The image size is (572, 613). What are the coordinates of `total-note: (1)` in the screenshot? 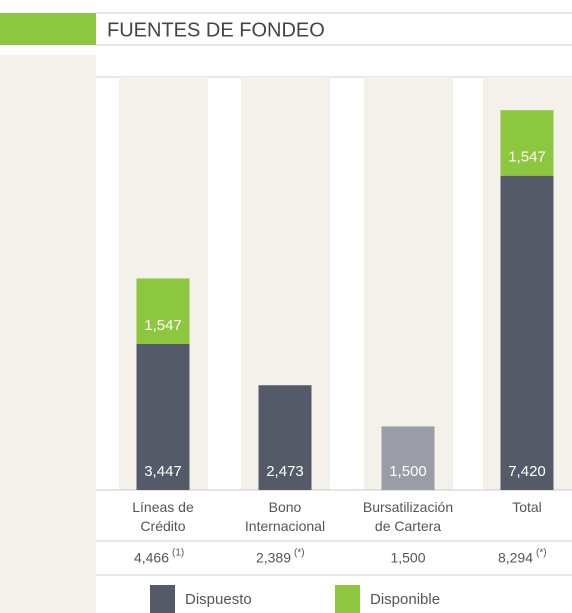 It's located at (178, 553).